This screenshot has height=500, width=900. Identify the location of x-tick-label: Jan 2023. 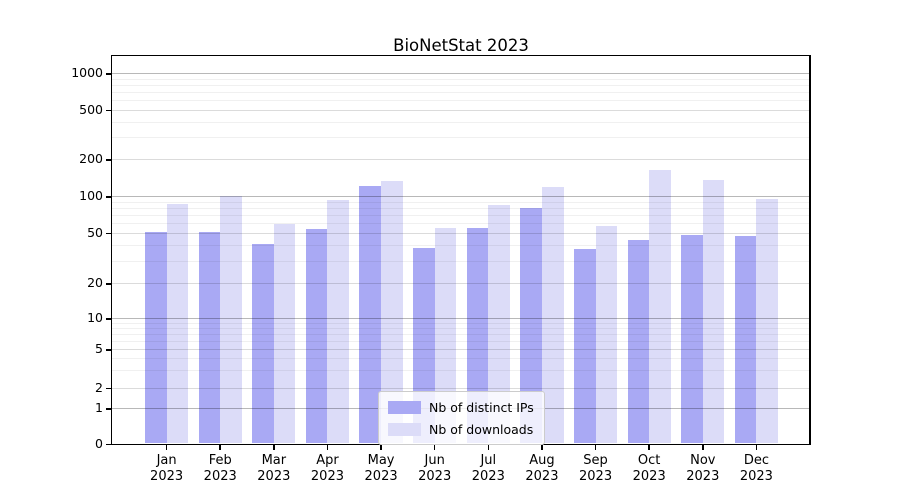
(167, 468).